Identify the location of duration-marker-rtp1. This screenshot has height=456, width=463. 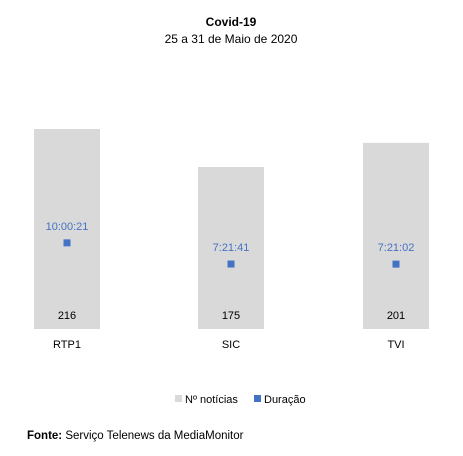
(67, 243).